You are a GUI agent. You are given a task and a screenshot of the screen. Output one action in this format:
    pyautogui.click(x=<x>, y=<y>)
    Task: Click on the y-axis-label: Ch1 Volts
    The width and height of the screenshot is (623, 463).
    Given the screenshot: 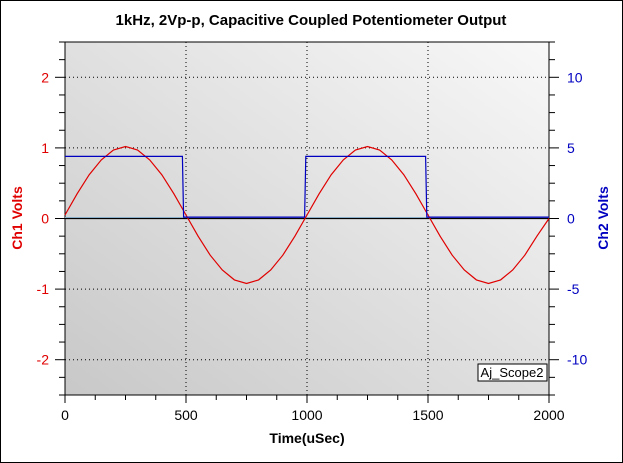 What is the action you would take?
    pyautogui.click(x=17, y=218)
    